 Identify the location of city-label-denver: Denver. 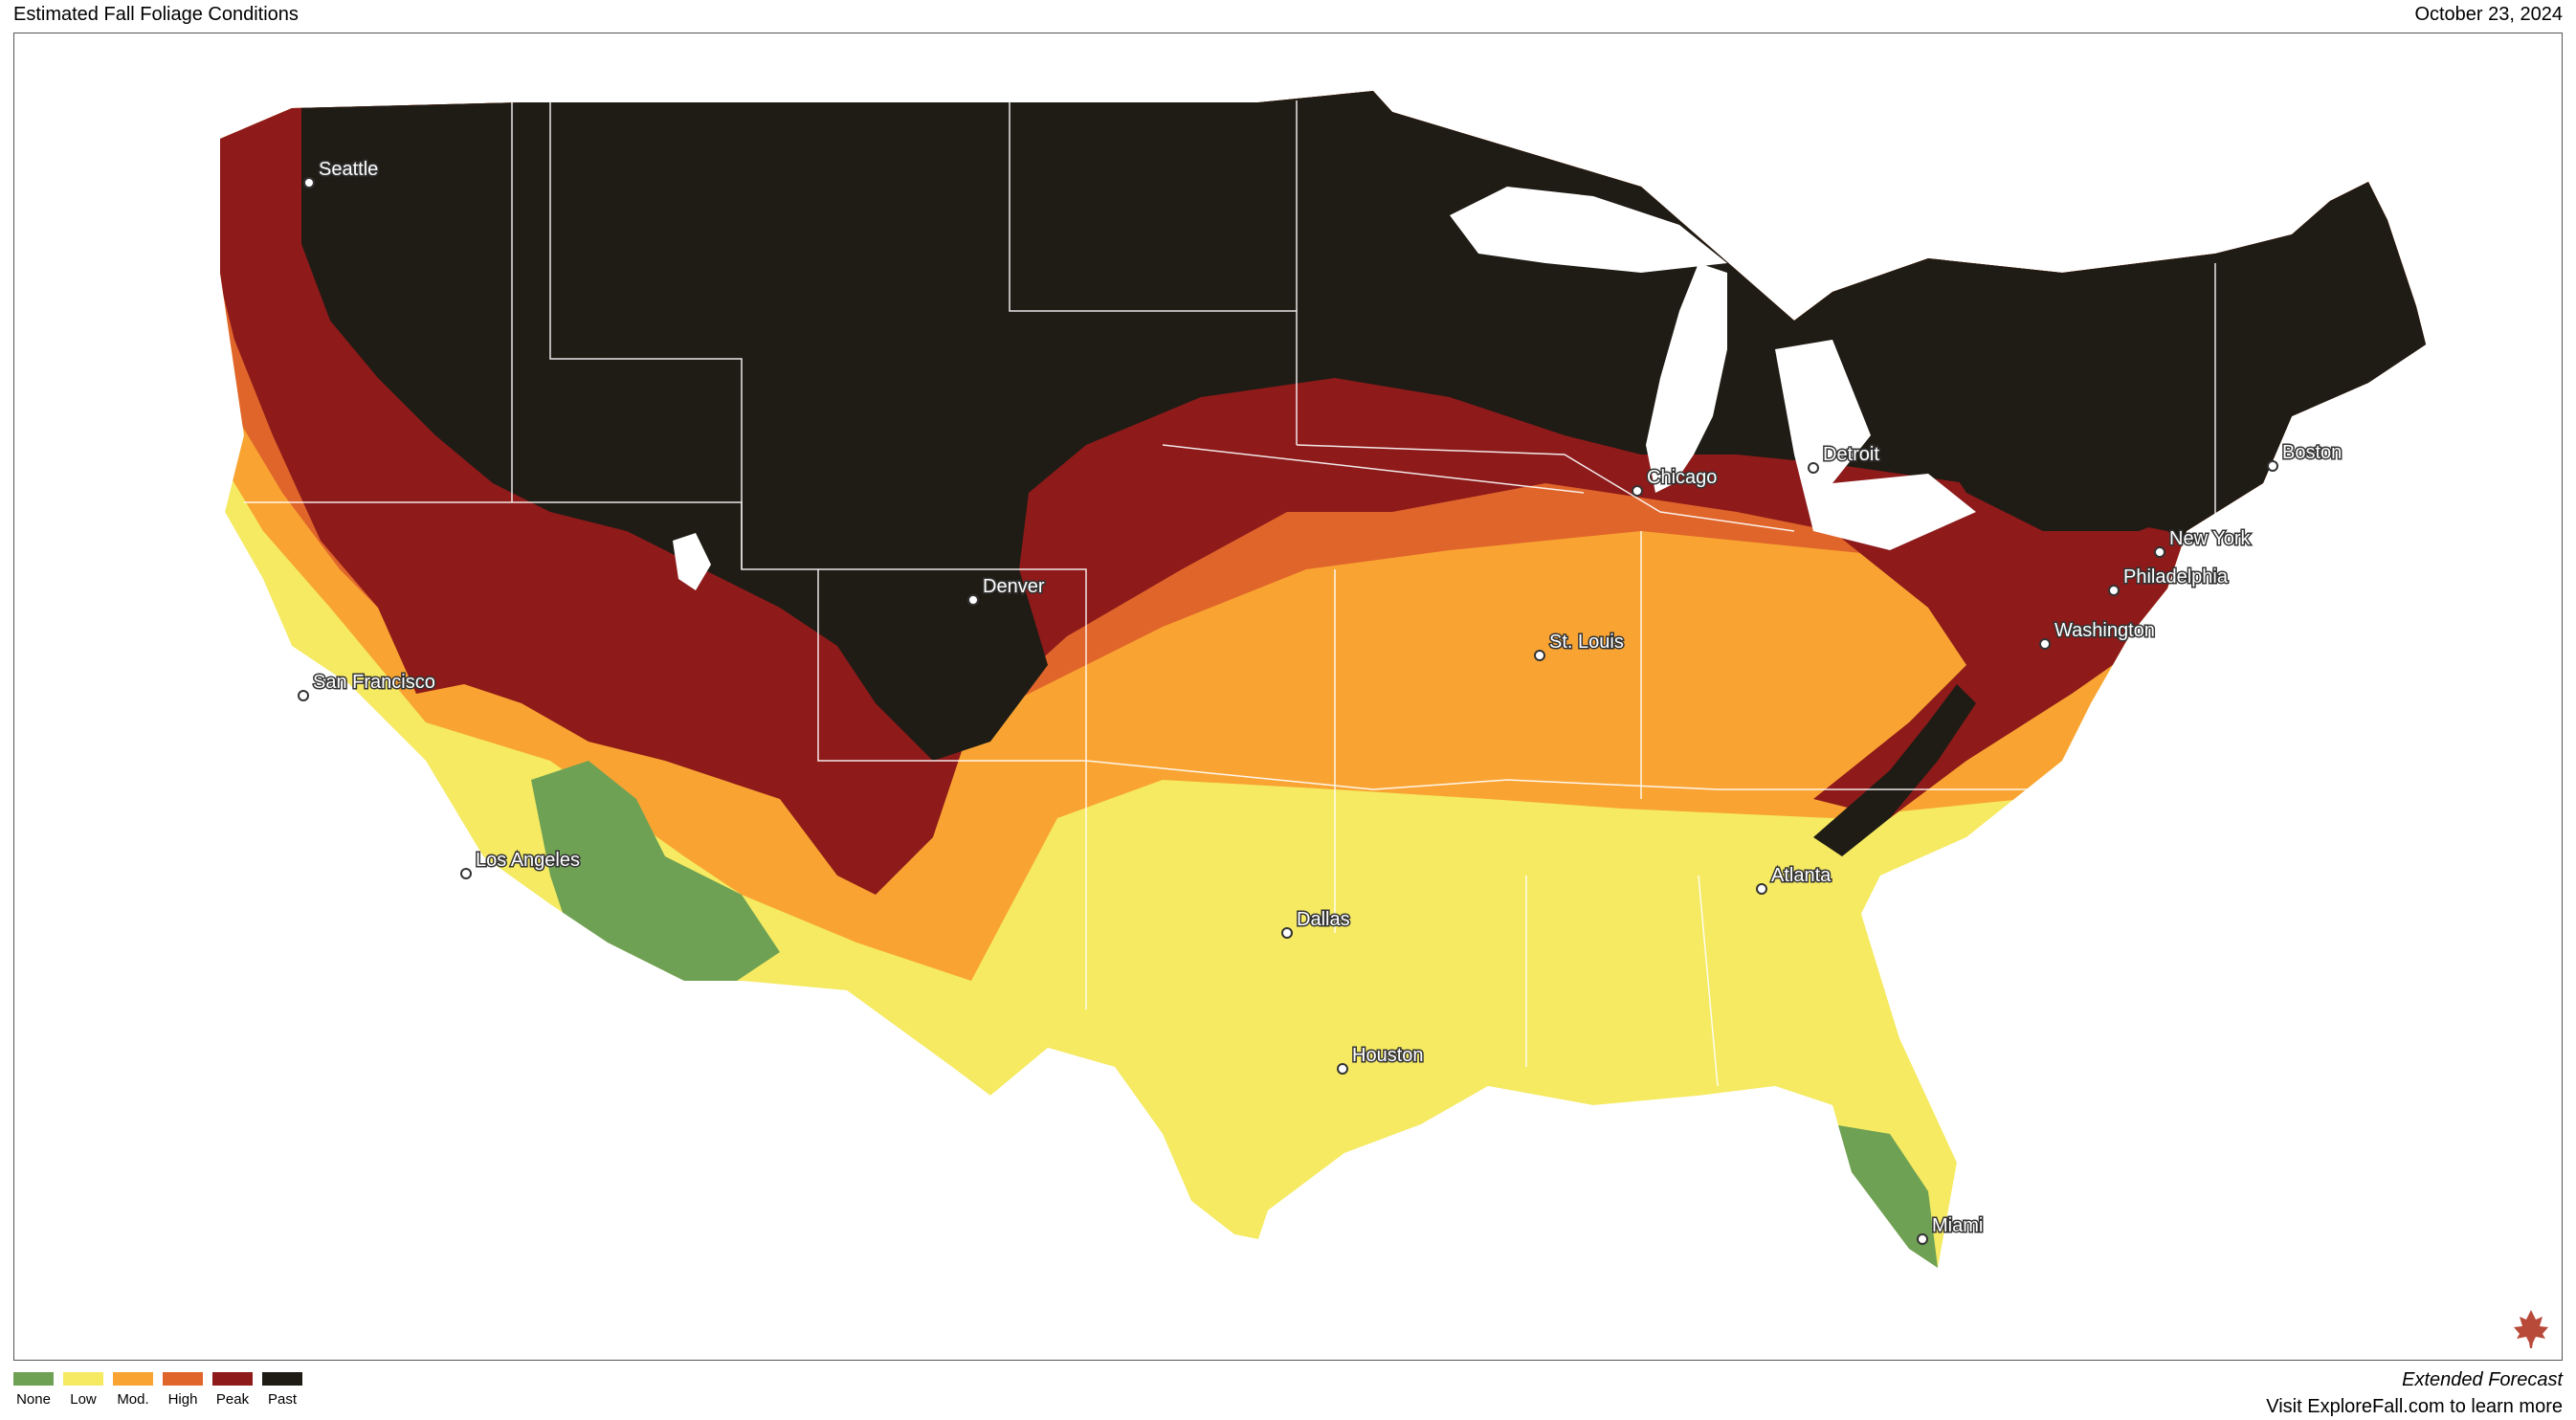
(1014, 586).